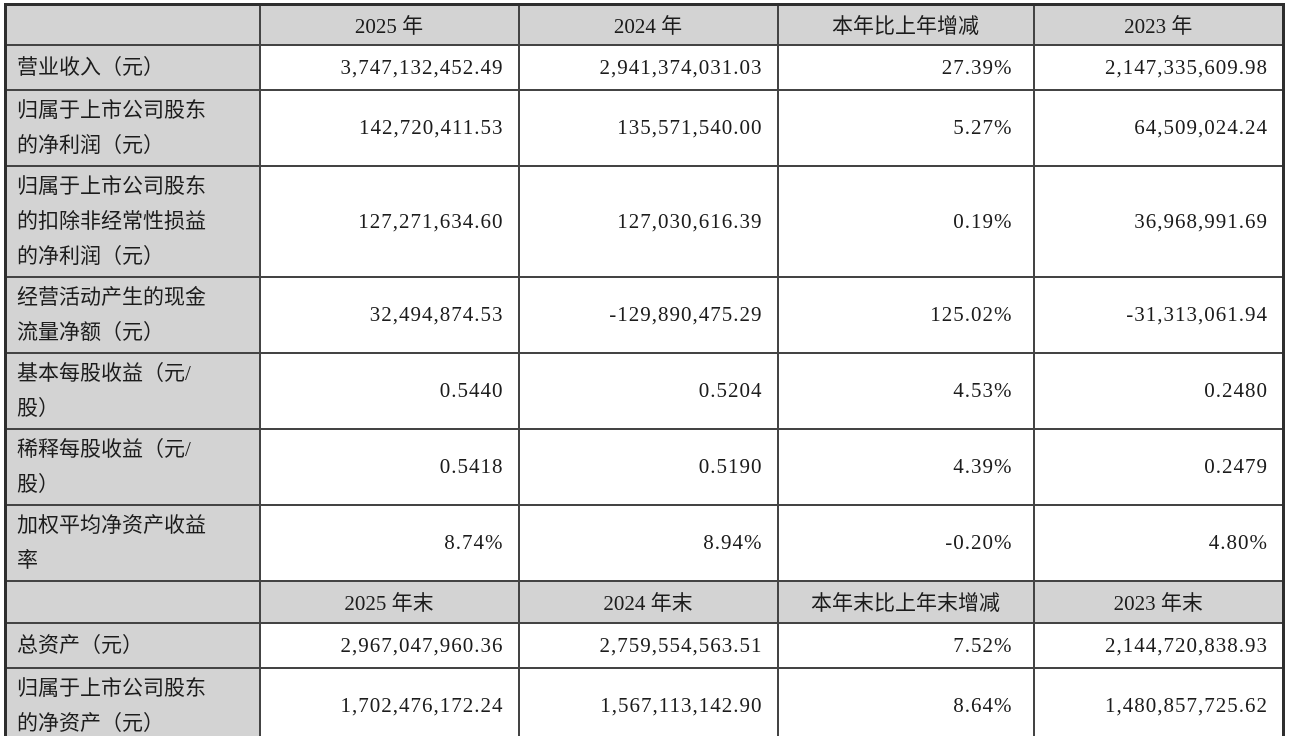 This screenshot has height=736, width=1290. What do you see at coordinates (648, 542) in the screenshot?
I see `value-2024: 8.94%` at bounding box center [648, 542].